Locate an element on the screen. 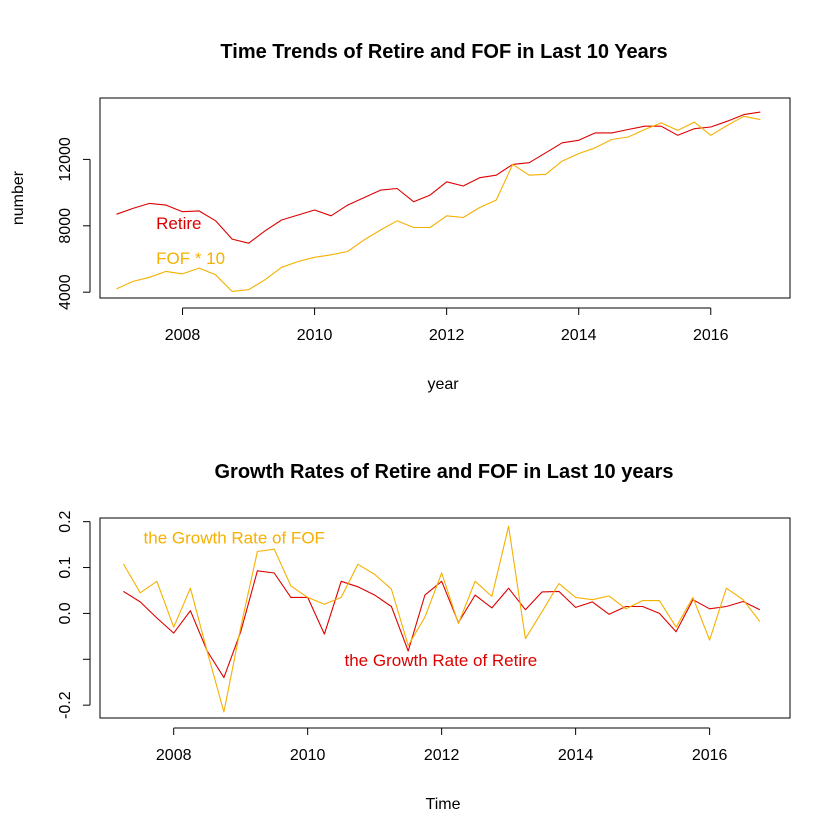 The image size is (840, 840). y-tick-label: 0.0 is located at coordinates (65, 613).